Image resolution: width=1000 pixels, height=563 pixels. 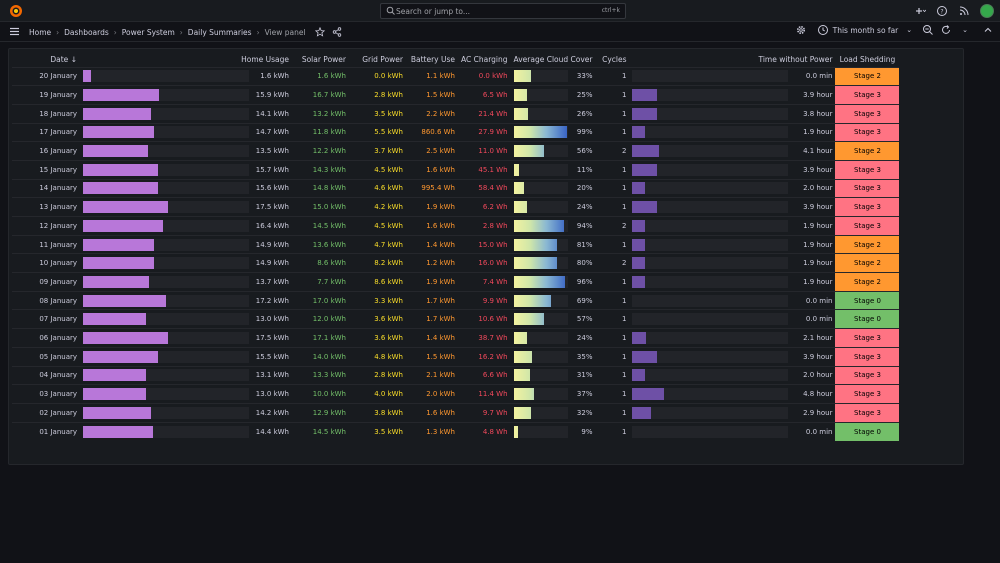 What do you see at coordinates (818, 394) in the screenshot?
I see `time-without-power-value: 4.8 hour` at bounding box center [818, 394].